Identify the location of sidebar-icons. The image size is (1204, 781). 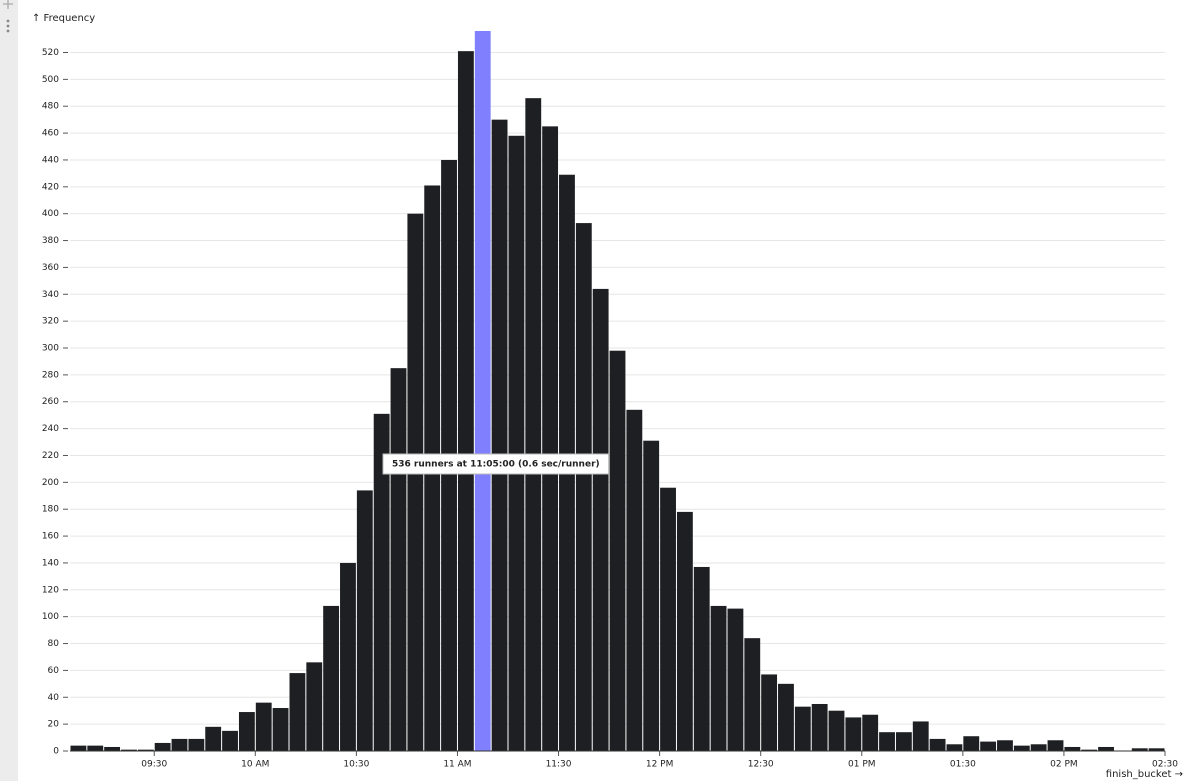
(8, 16).